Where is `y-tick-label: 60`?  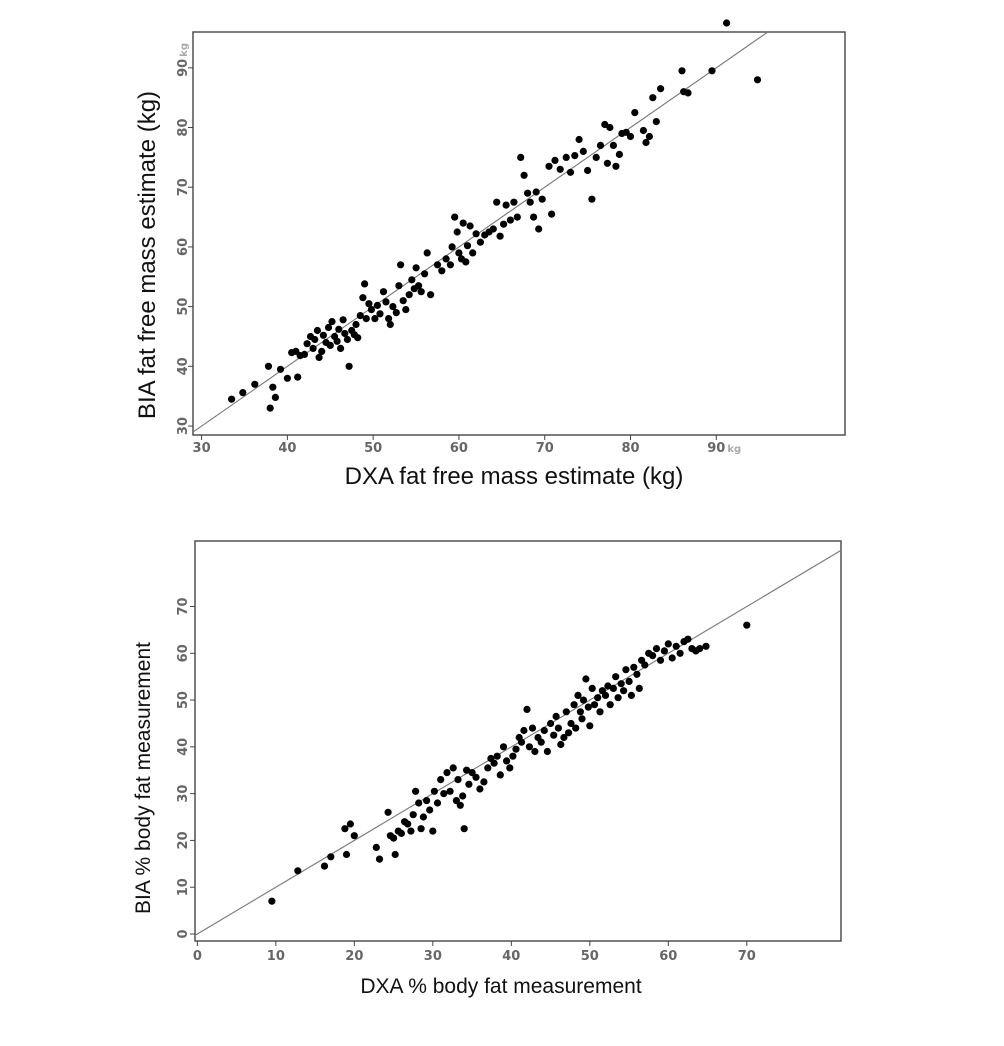
y-tick-label: 60 is located at coordinates (183, 247).